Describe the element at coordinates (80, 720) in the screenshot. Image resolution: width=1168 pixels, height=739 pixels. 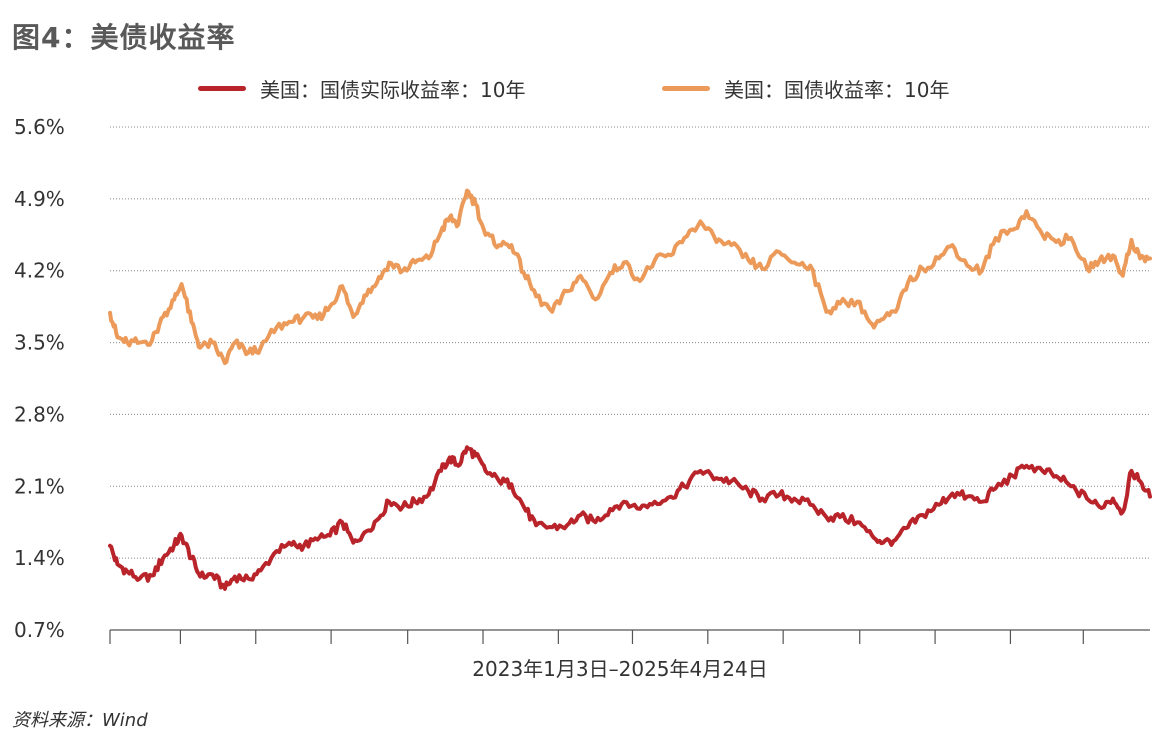
I see `source-note: 资料来源：Wind` at that location.